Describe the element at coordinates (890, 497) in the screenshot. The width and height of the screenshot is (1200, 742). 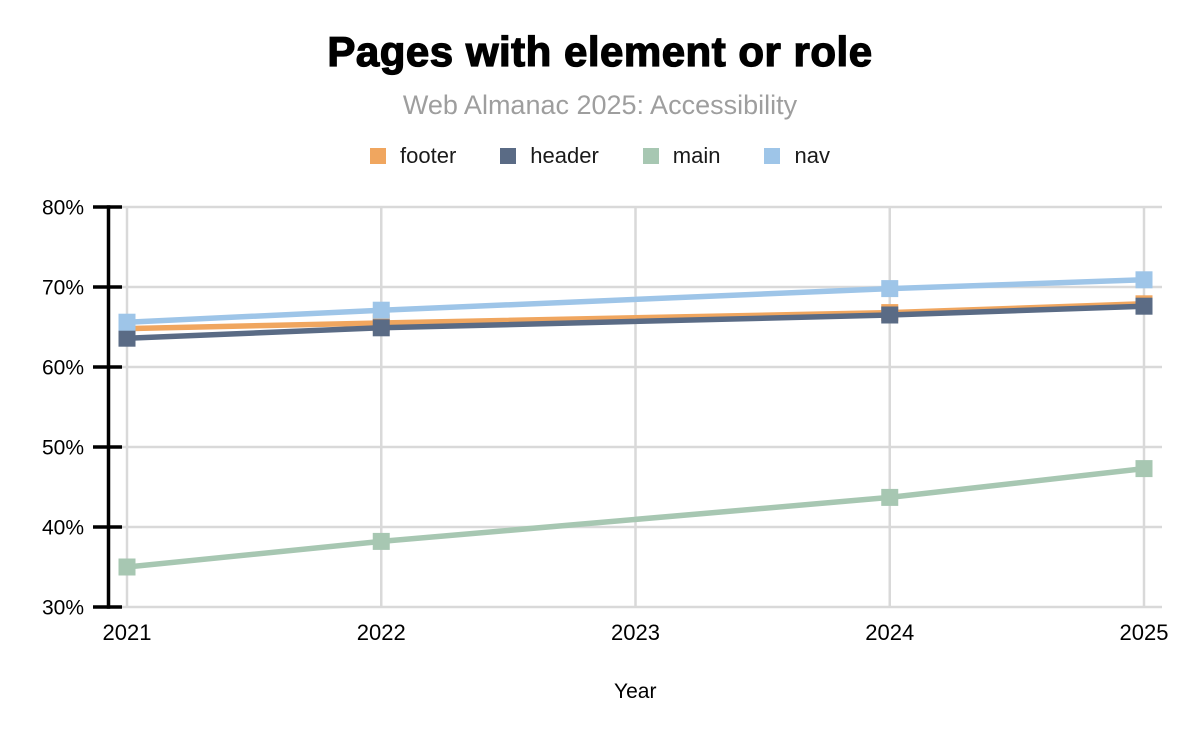
I see `marker-main-2024` at that location.